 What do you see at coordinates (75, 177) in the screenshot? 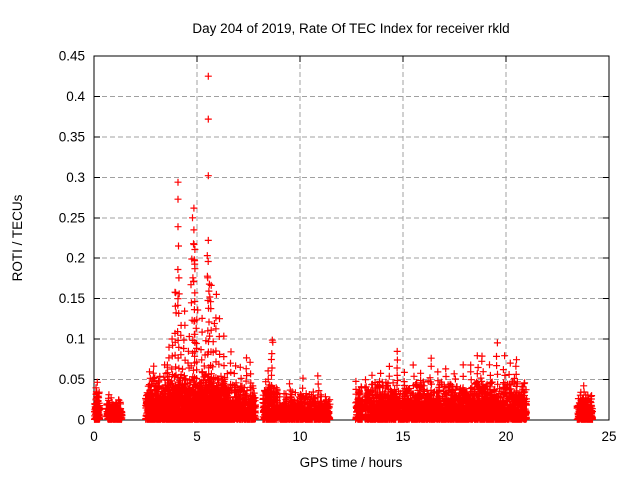
I see `y-tick-label: 0.3` at bounding box center [75, 177].